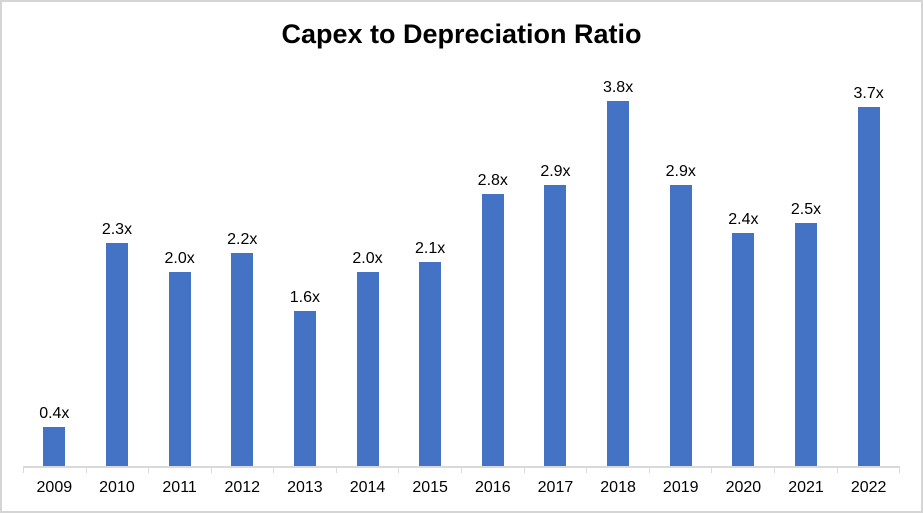 This screenshot has width=923, height=513. Describe the element at coordinates (680, 487) in the screenshot. I see `x-axis-label: 2019` at that location.